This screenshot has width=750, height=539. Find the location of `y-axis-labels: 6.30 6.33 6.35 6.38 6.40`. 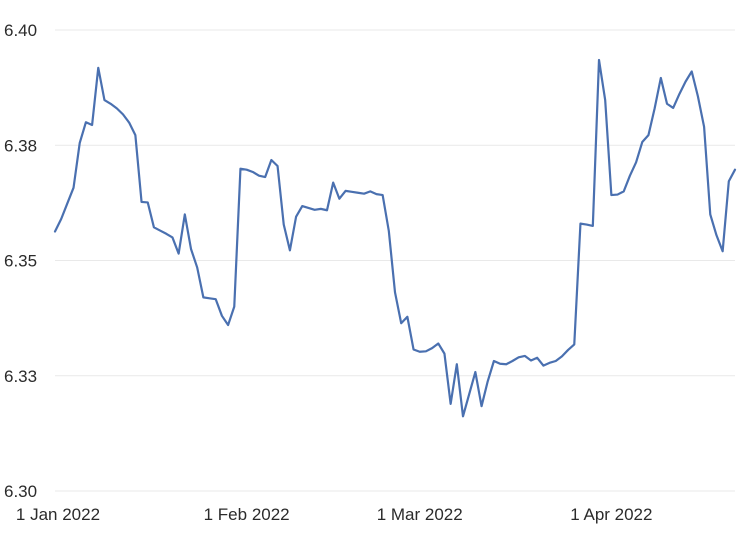

y-axis-labels: 6.30 6.33 6.35 6.38 6.40 is located at coordinates (20, 261).